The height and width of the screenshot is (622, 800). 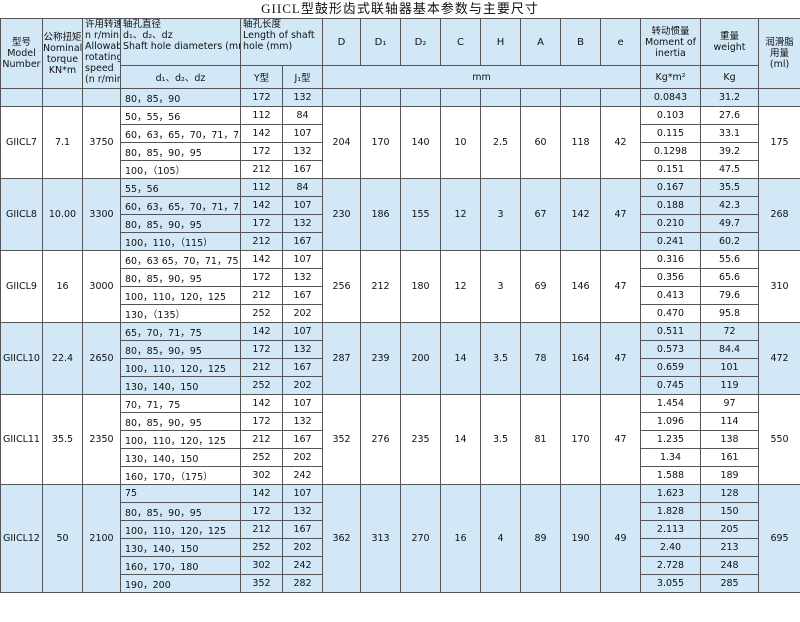 I want to click on shaft-diameters: 75, so click(x=180, y=493).